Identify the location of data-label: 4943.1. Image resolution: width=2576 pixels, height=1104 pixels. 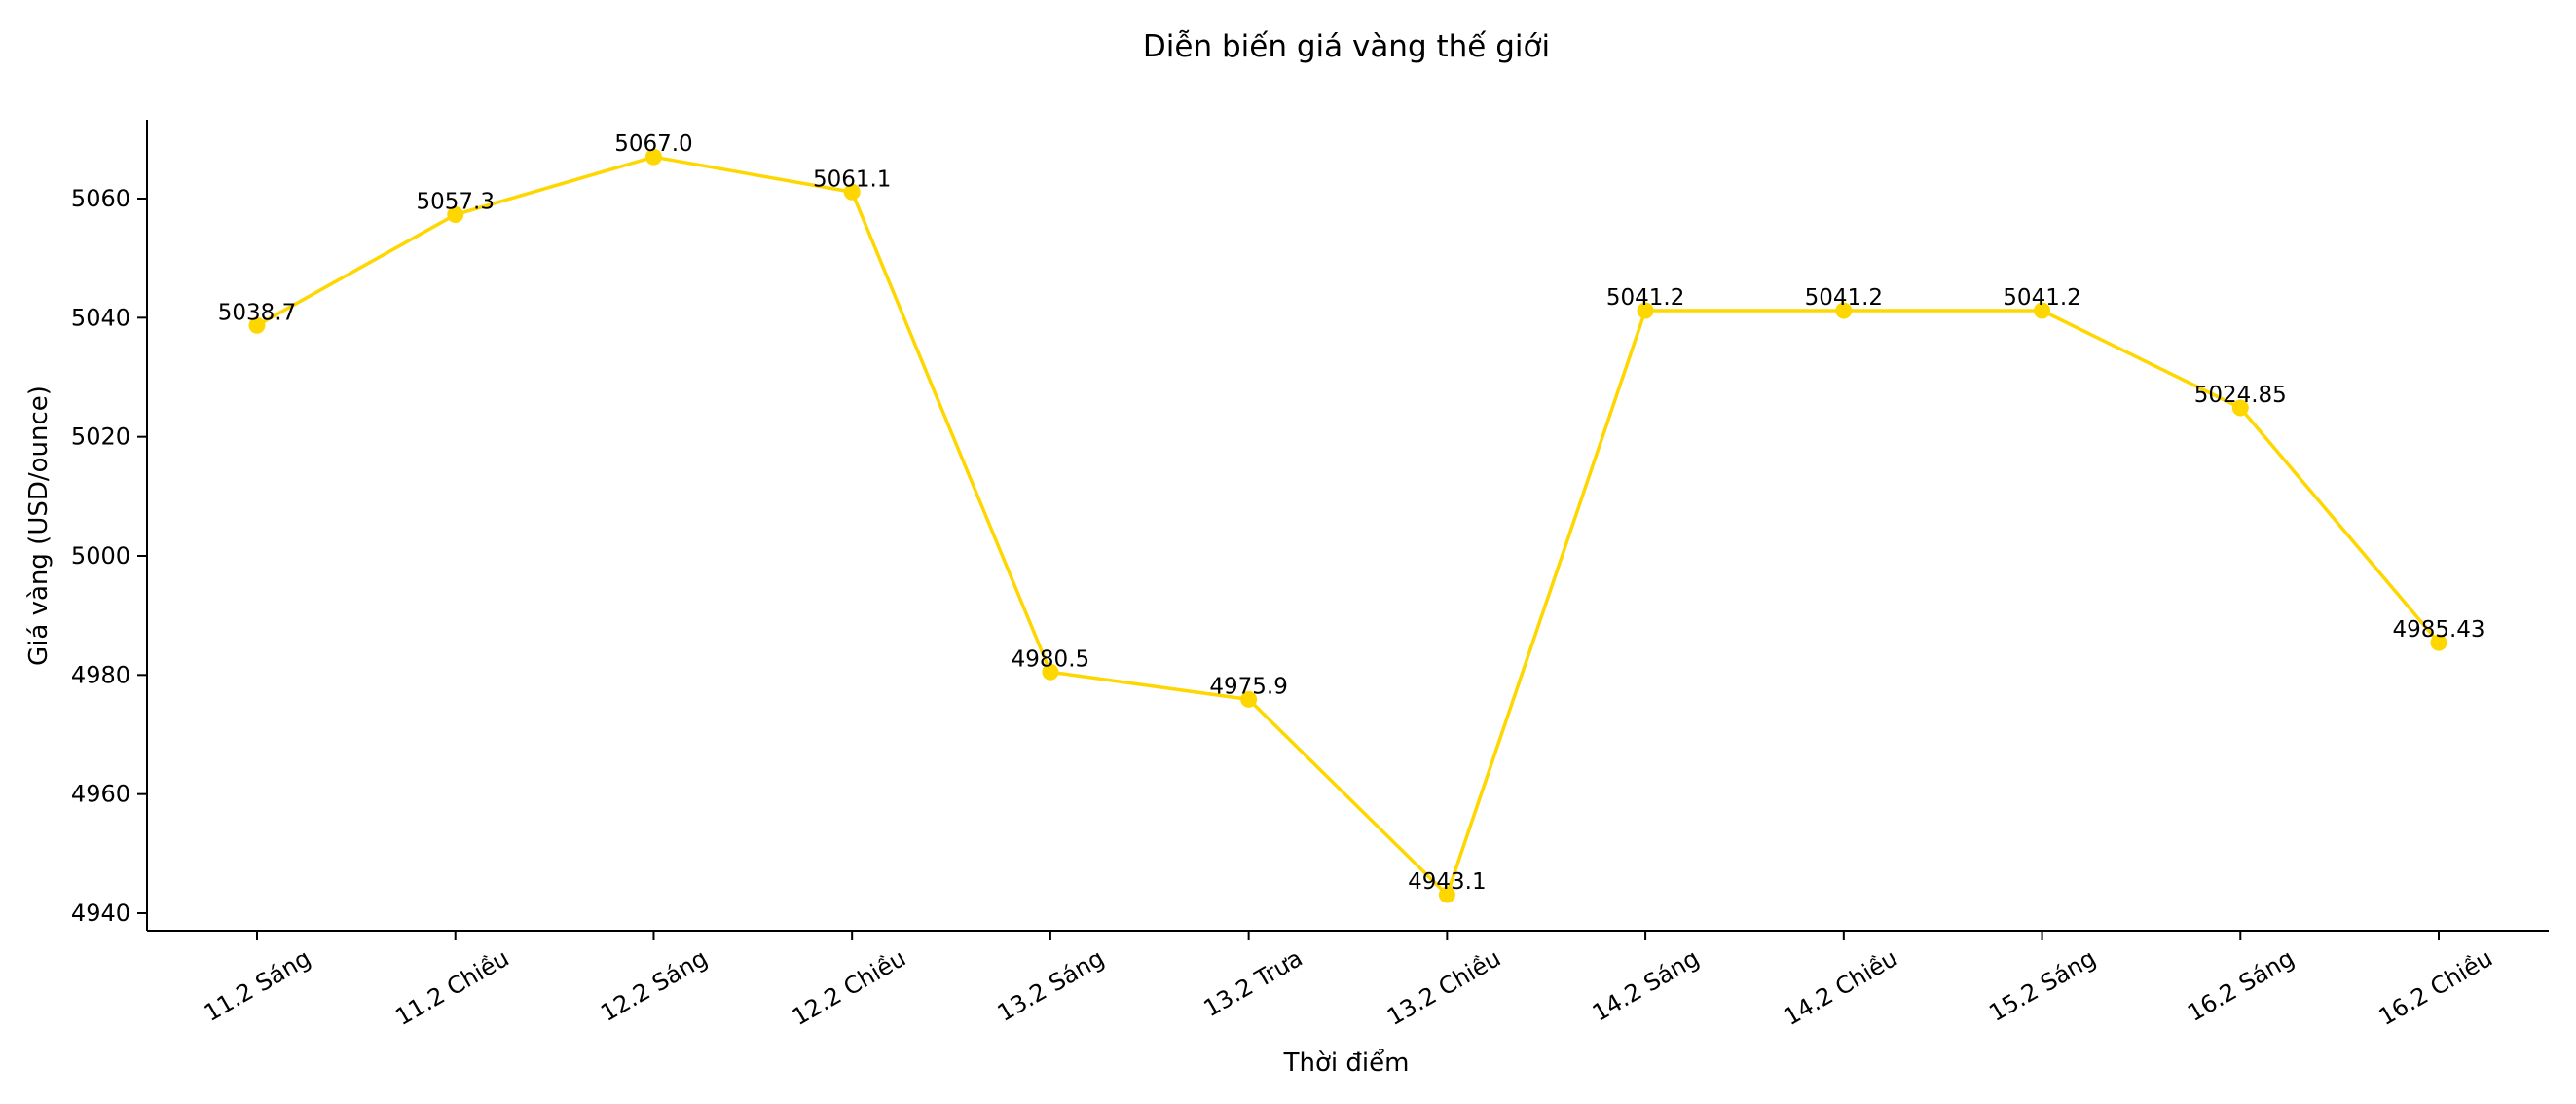
(1447, 882).